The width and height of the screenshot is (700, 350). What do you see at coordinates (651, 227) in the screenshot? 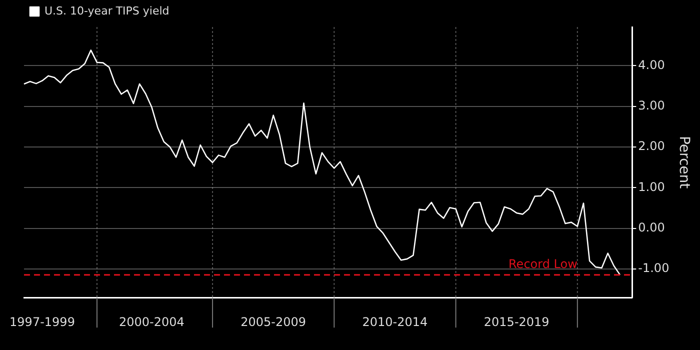
I see `y-tick-label: 0.00` at bounding box center [651, 227].